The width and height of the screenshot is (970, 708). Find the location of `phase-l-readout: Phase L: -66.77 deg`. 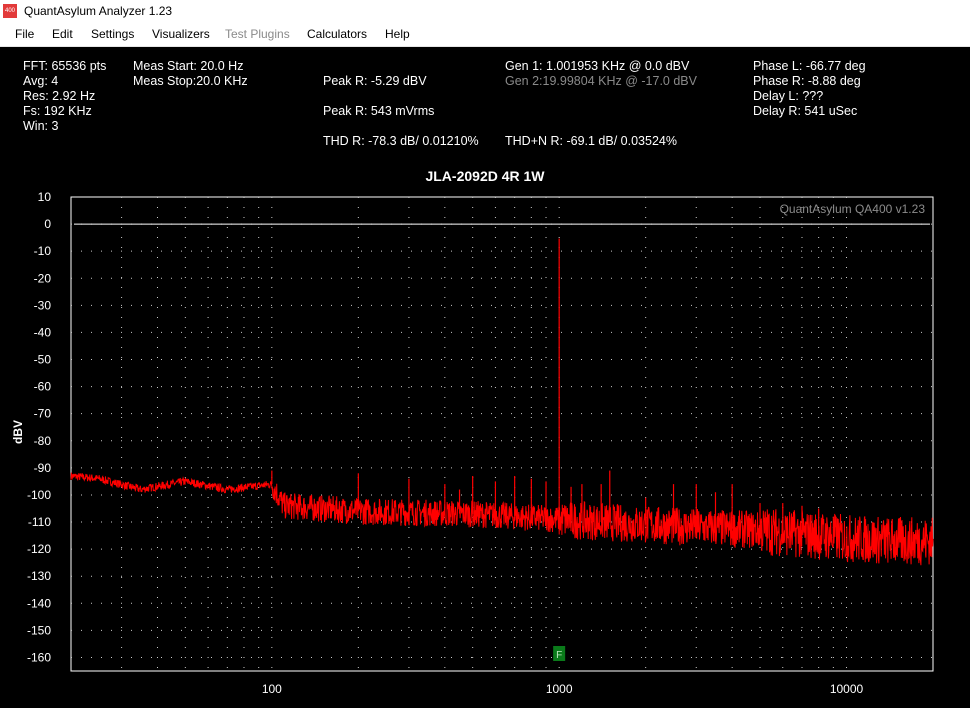

phase-l-readout: Phase L: -66.77 deg is located at coordinates (809, 66).